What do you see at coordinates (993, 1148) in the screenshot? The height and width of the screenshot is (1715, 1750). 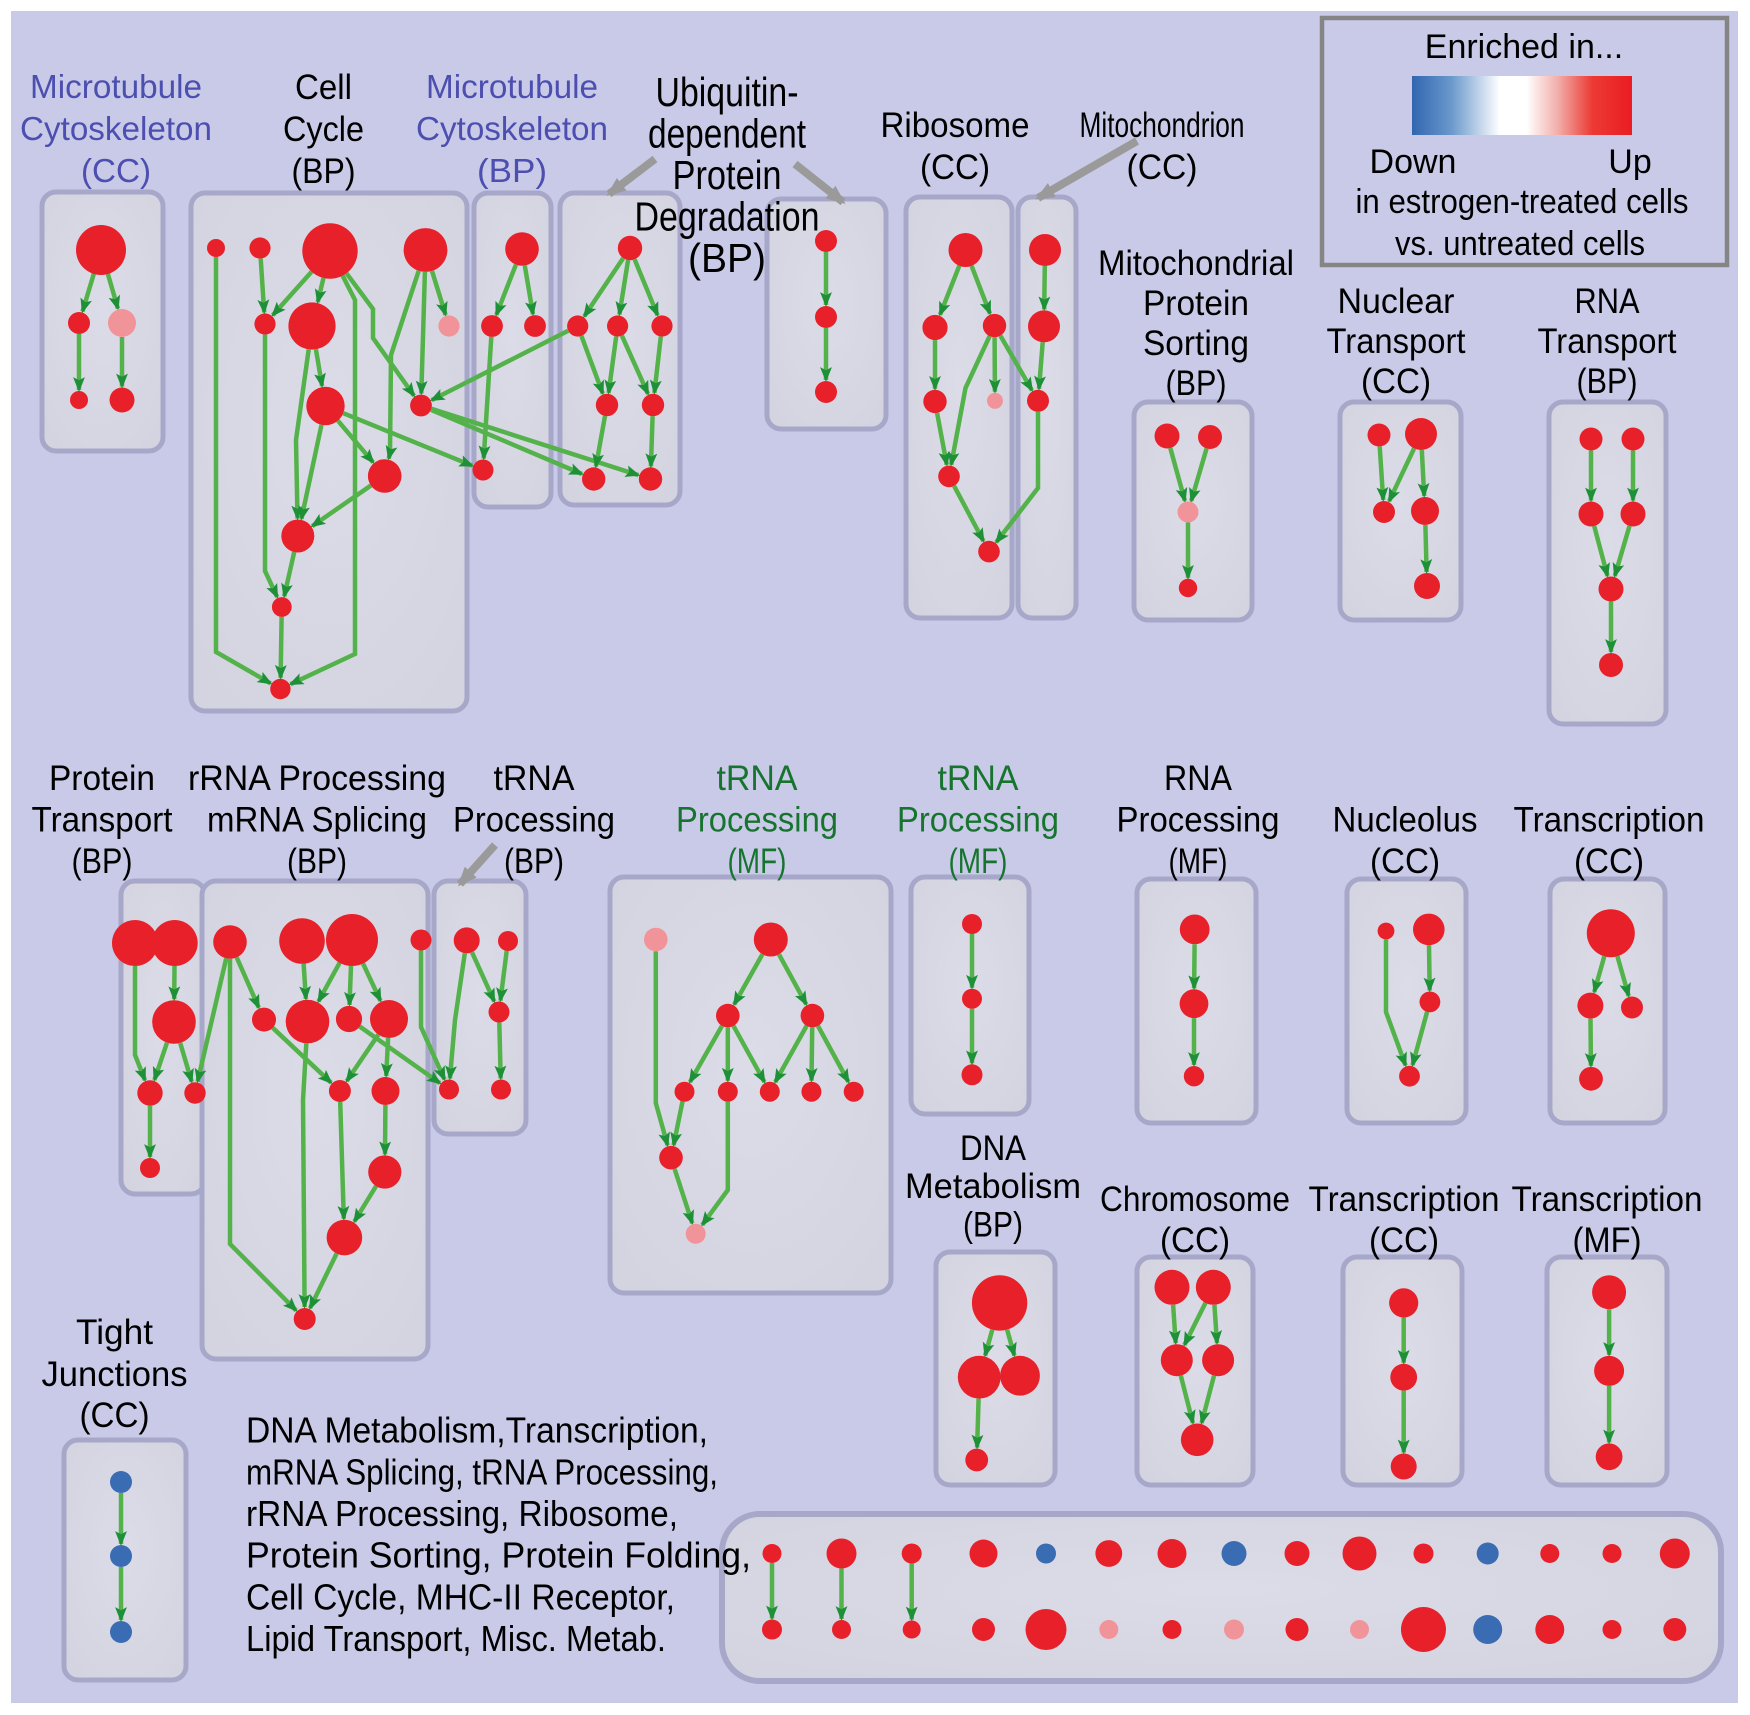 I see `svg-text: DNA` at bounding box center [993, 1148].